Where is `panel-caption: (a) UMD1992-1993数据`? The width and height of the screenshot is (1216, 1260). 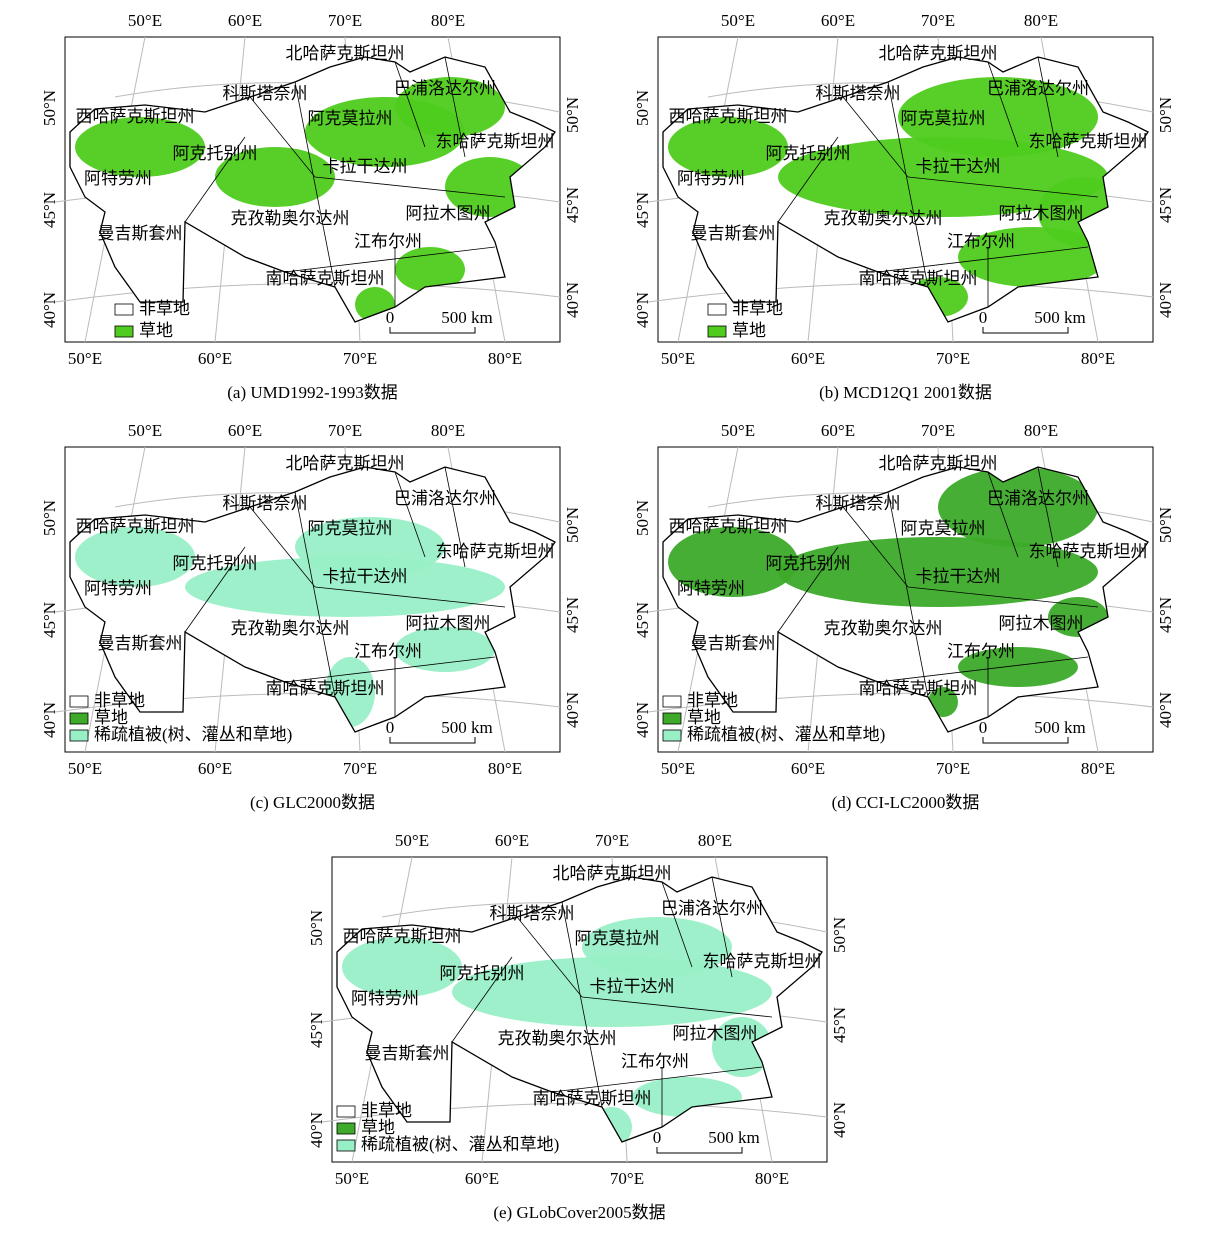 panel-caption: (a) UMD1992-1993数据 is located at coordinates (312, 392).